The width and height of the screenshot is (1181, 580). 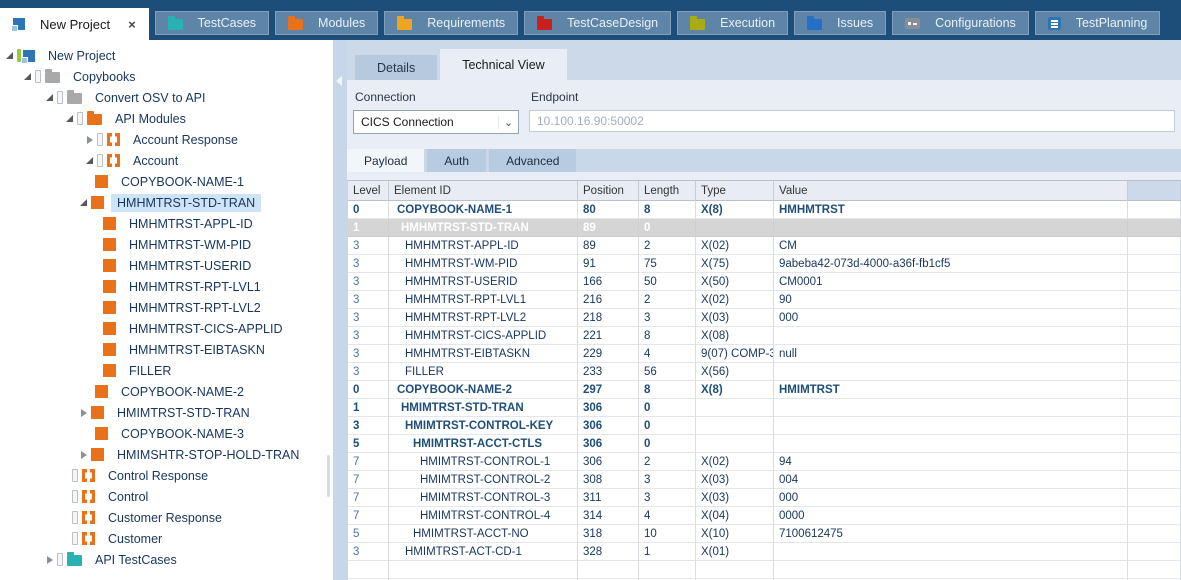 I want to click on tree-item-hmhmtrst-wm-pid: HMHMTRST-WM-PID, so click(x=166, y=244).